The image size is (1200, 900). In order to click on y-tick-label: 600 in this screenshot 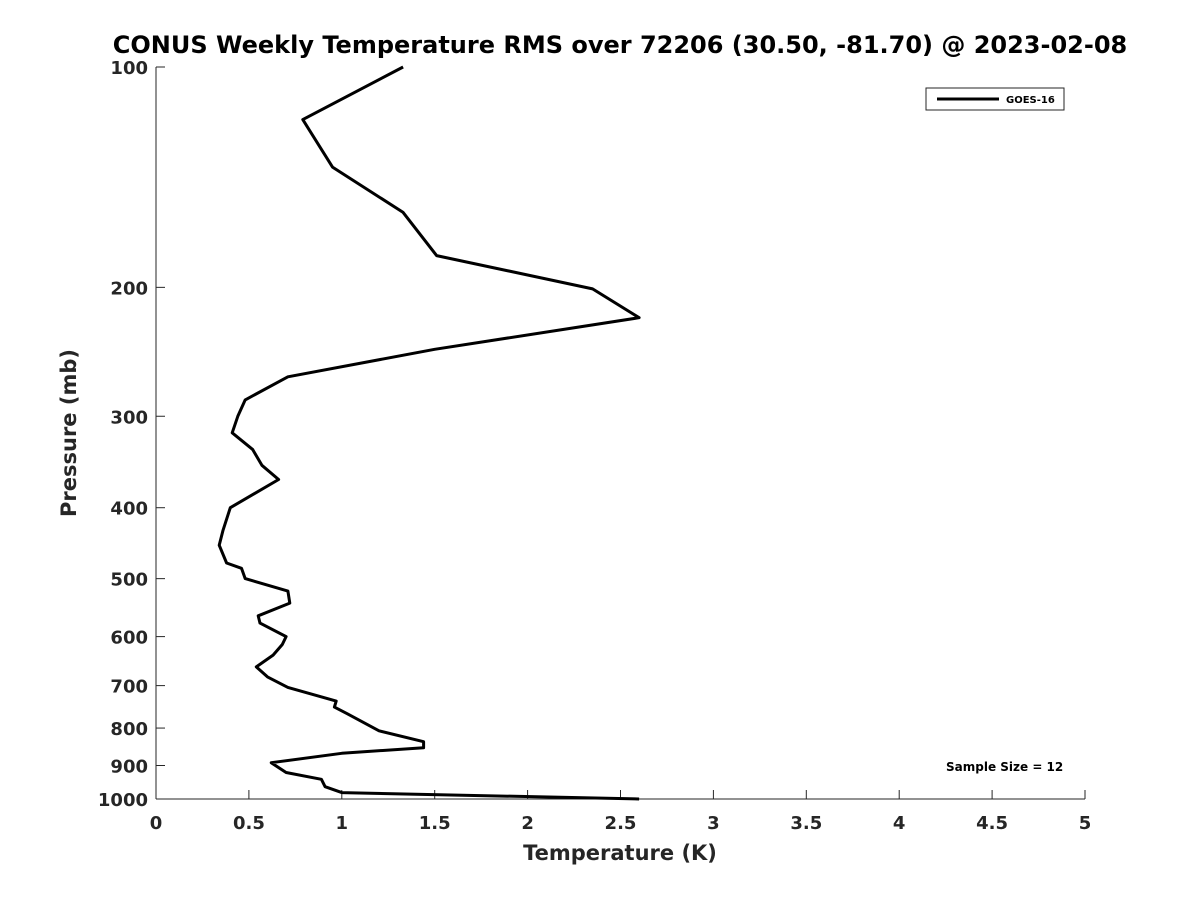, I will do `click(129, 638)`.